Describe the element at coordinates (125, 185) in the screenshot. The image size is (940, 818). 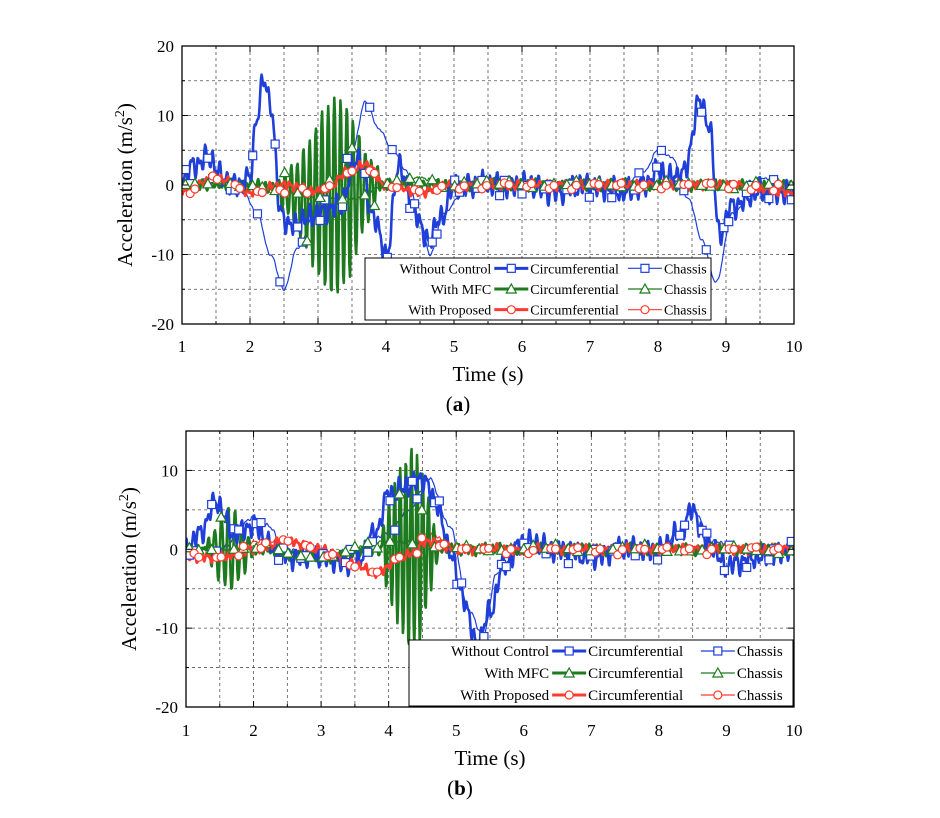
I see `y-axis-title: Acceleration (m/s2)` at that location.